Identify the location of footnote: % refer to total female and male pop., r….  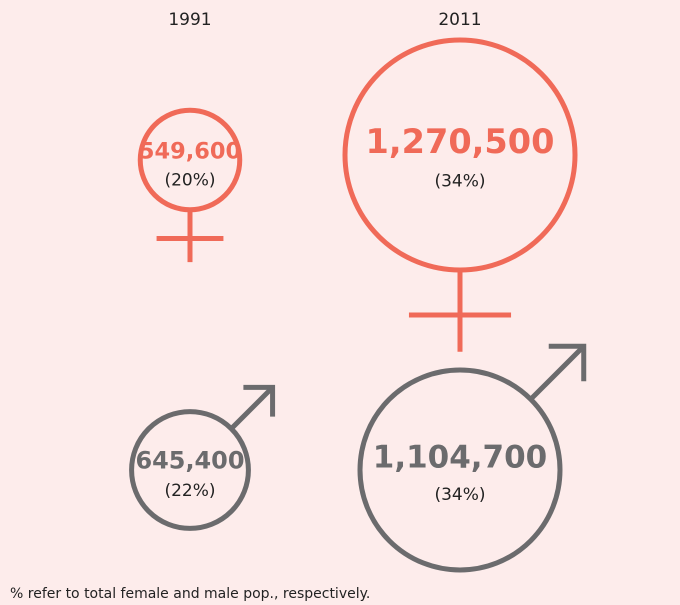
(190, 594).